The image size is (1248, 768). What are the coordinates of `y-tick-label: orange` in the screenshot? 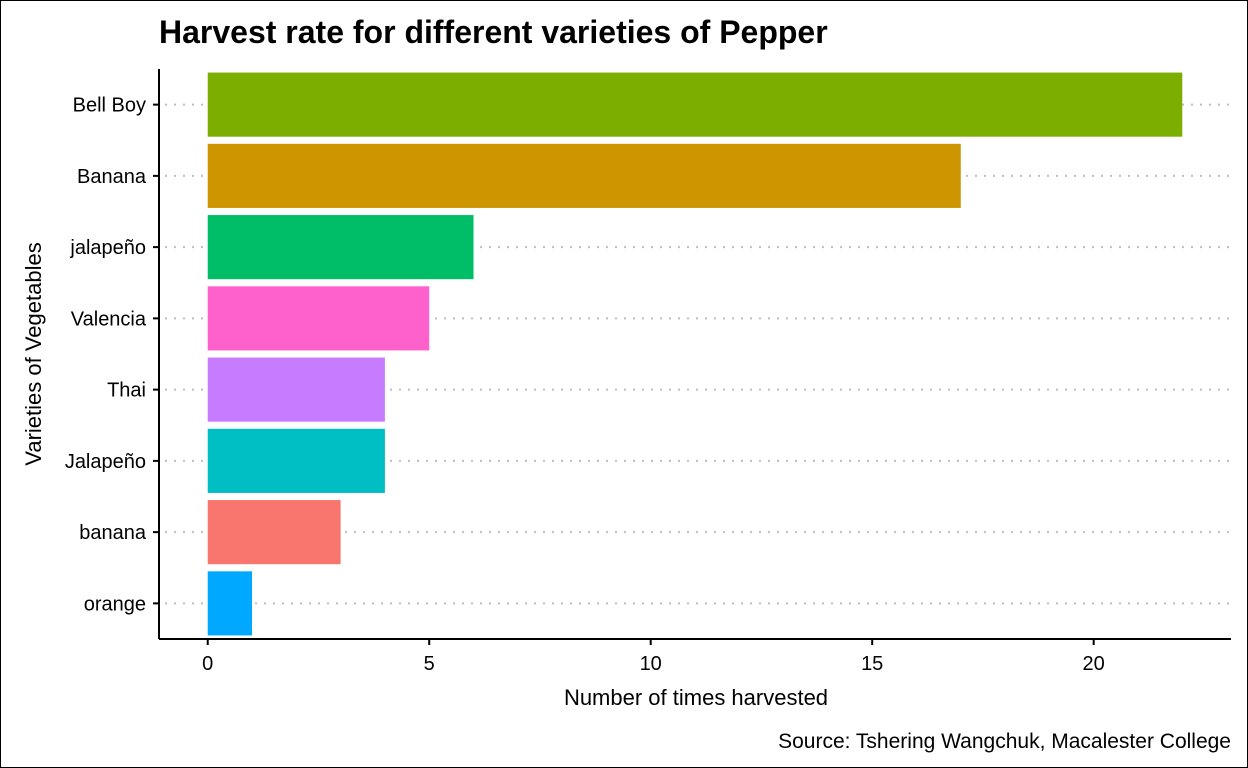 It's located at (115, 604).